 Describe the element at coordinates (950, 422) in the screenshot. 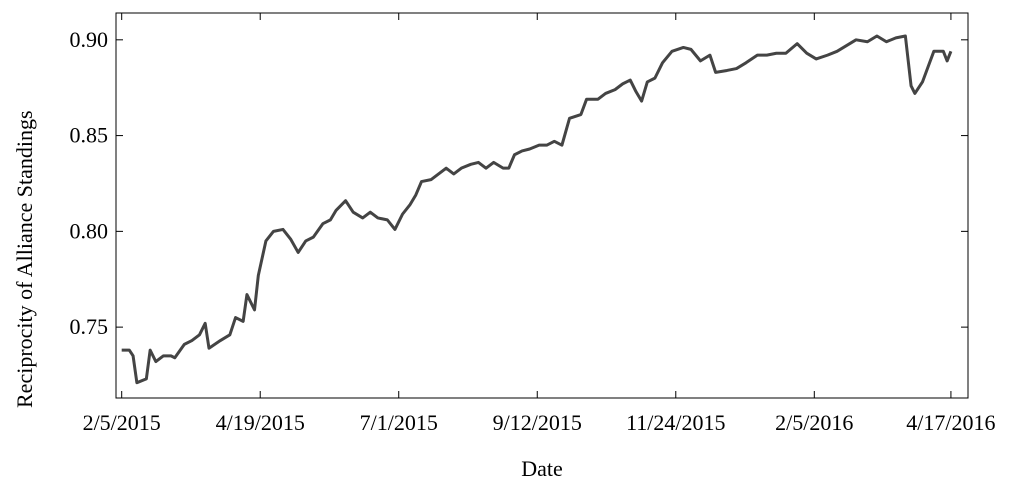

I see `x-tick-label: 4/17/2016` at that location.